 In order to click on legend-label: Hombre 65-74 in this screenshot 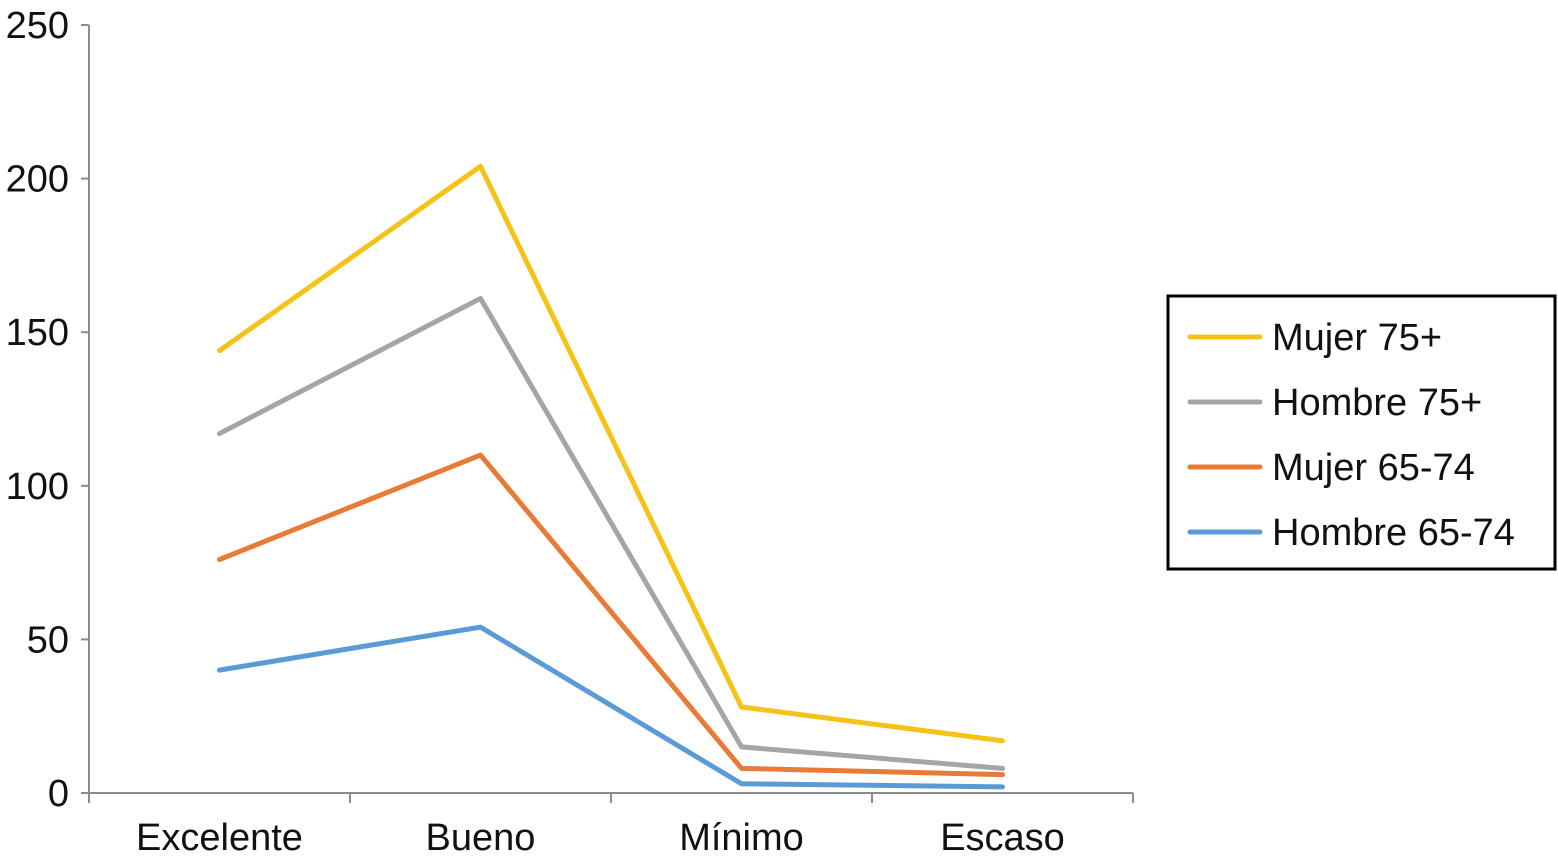, I will do `click(1393, 533)`.